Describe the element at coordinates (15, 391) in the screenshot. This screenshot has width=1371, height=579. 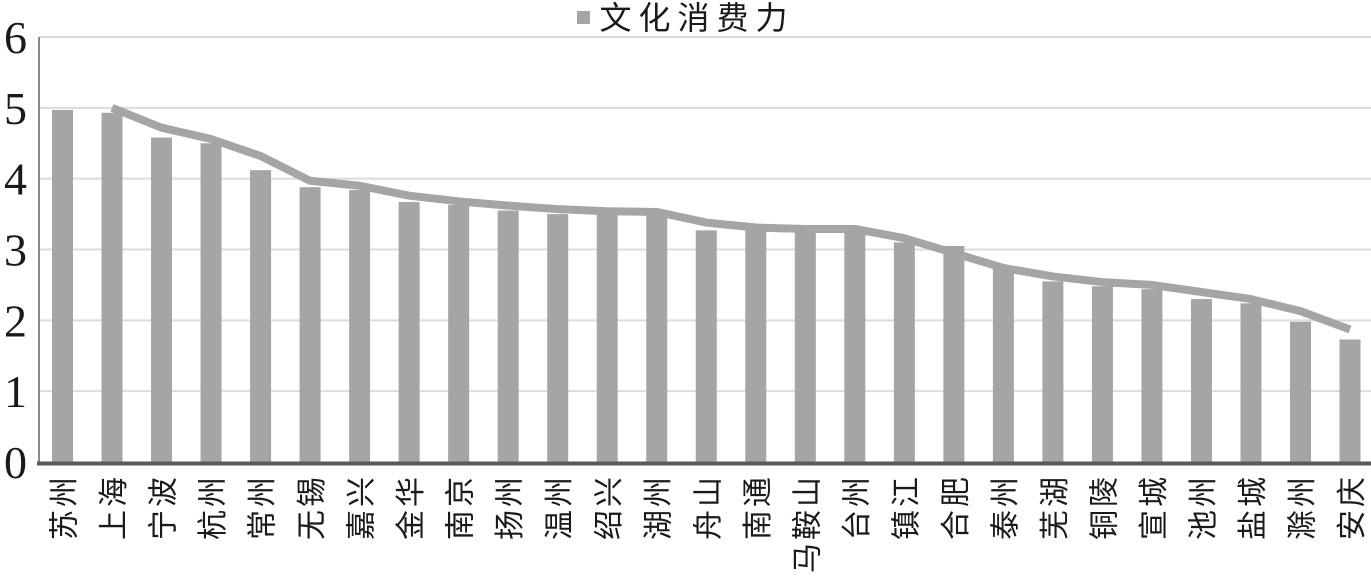
I see `y-tick-label: 1` at that location.